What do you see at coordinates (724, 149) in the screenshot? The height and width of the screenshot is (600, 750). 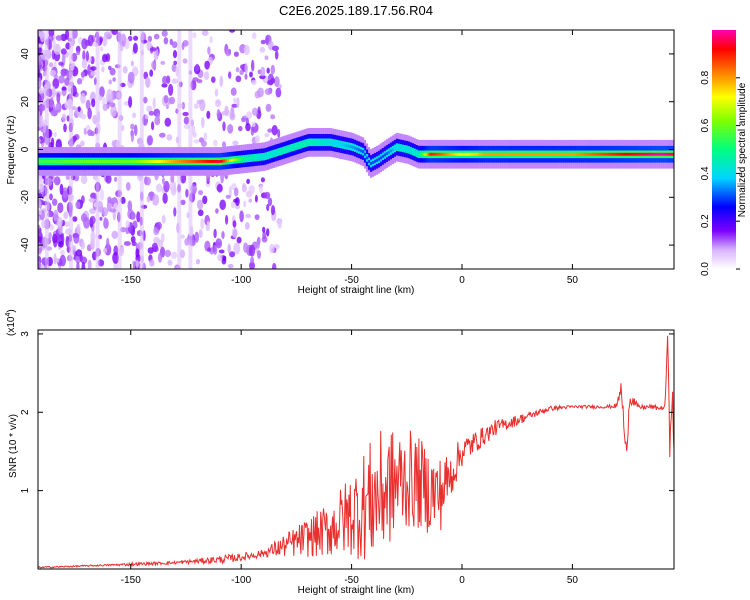 I see `colorbar-gradient` at bounding box center [724, 149].